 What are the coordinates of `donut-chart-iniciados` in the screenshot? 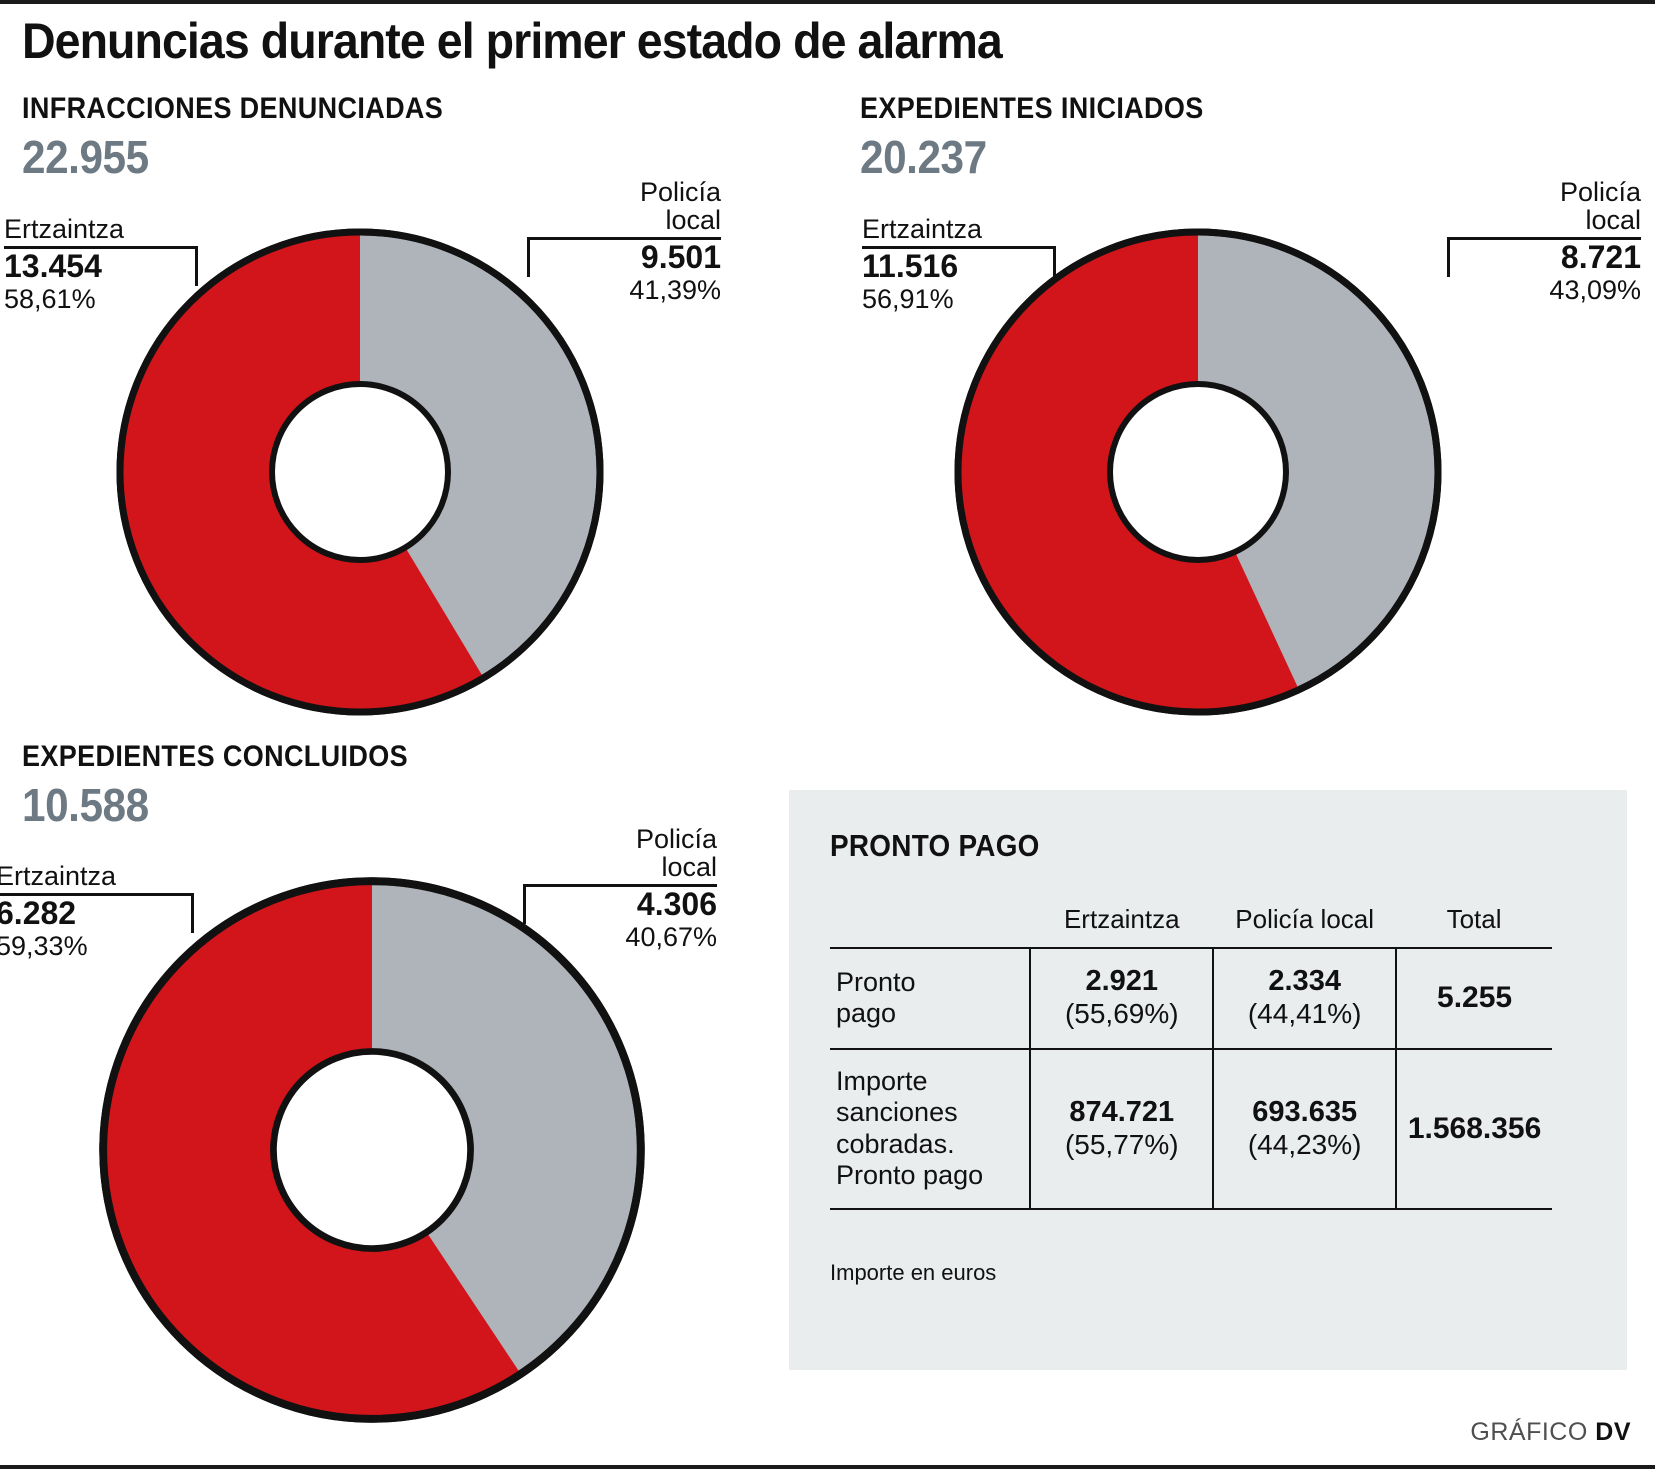 It's located at (1198, 472).